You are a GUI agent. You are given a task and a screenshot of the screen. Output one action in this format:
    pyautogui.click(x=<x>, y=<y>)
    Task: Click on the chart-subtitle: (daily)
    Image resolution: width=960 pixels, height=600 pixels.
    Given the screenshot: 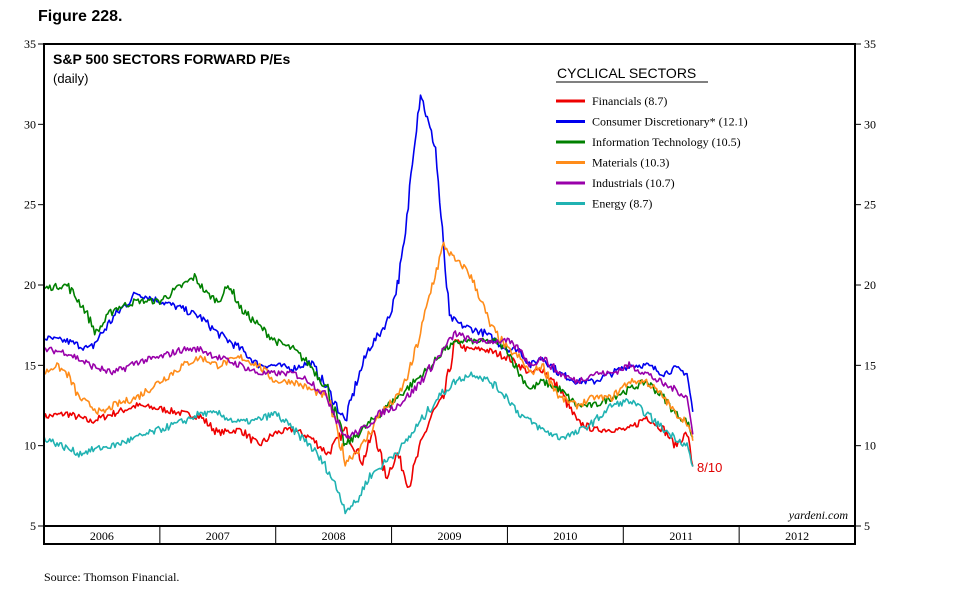 What is the action you would take?
    pyautogui.click(x=70, y=78)
    